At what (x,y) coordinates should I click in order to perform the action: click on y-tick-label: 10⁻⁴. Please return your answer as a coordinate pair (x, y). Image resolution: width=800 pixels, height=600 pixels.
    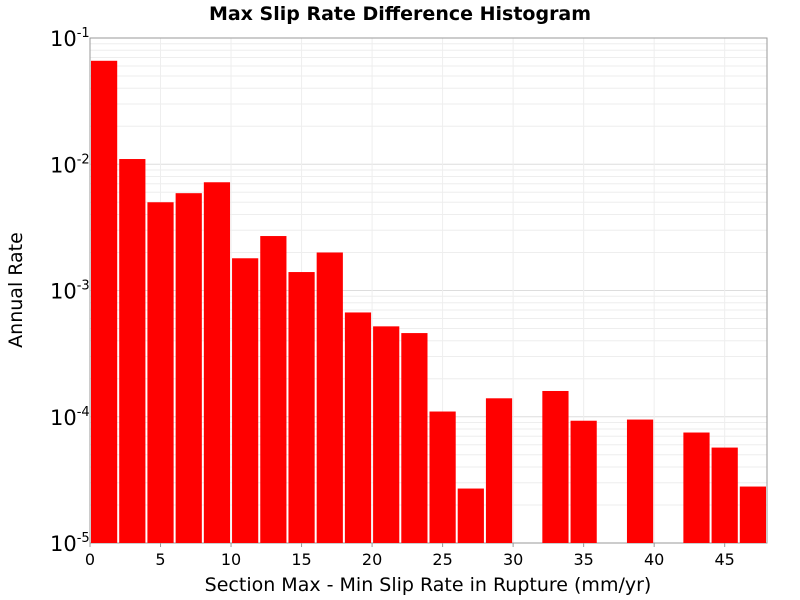
    Looking at the image, I should click on (70, 417).